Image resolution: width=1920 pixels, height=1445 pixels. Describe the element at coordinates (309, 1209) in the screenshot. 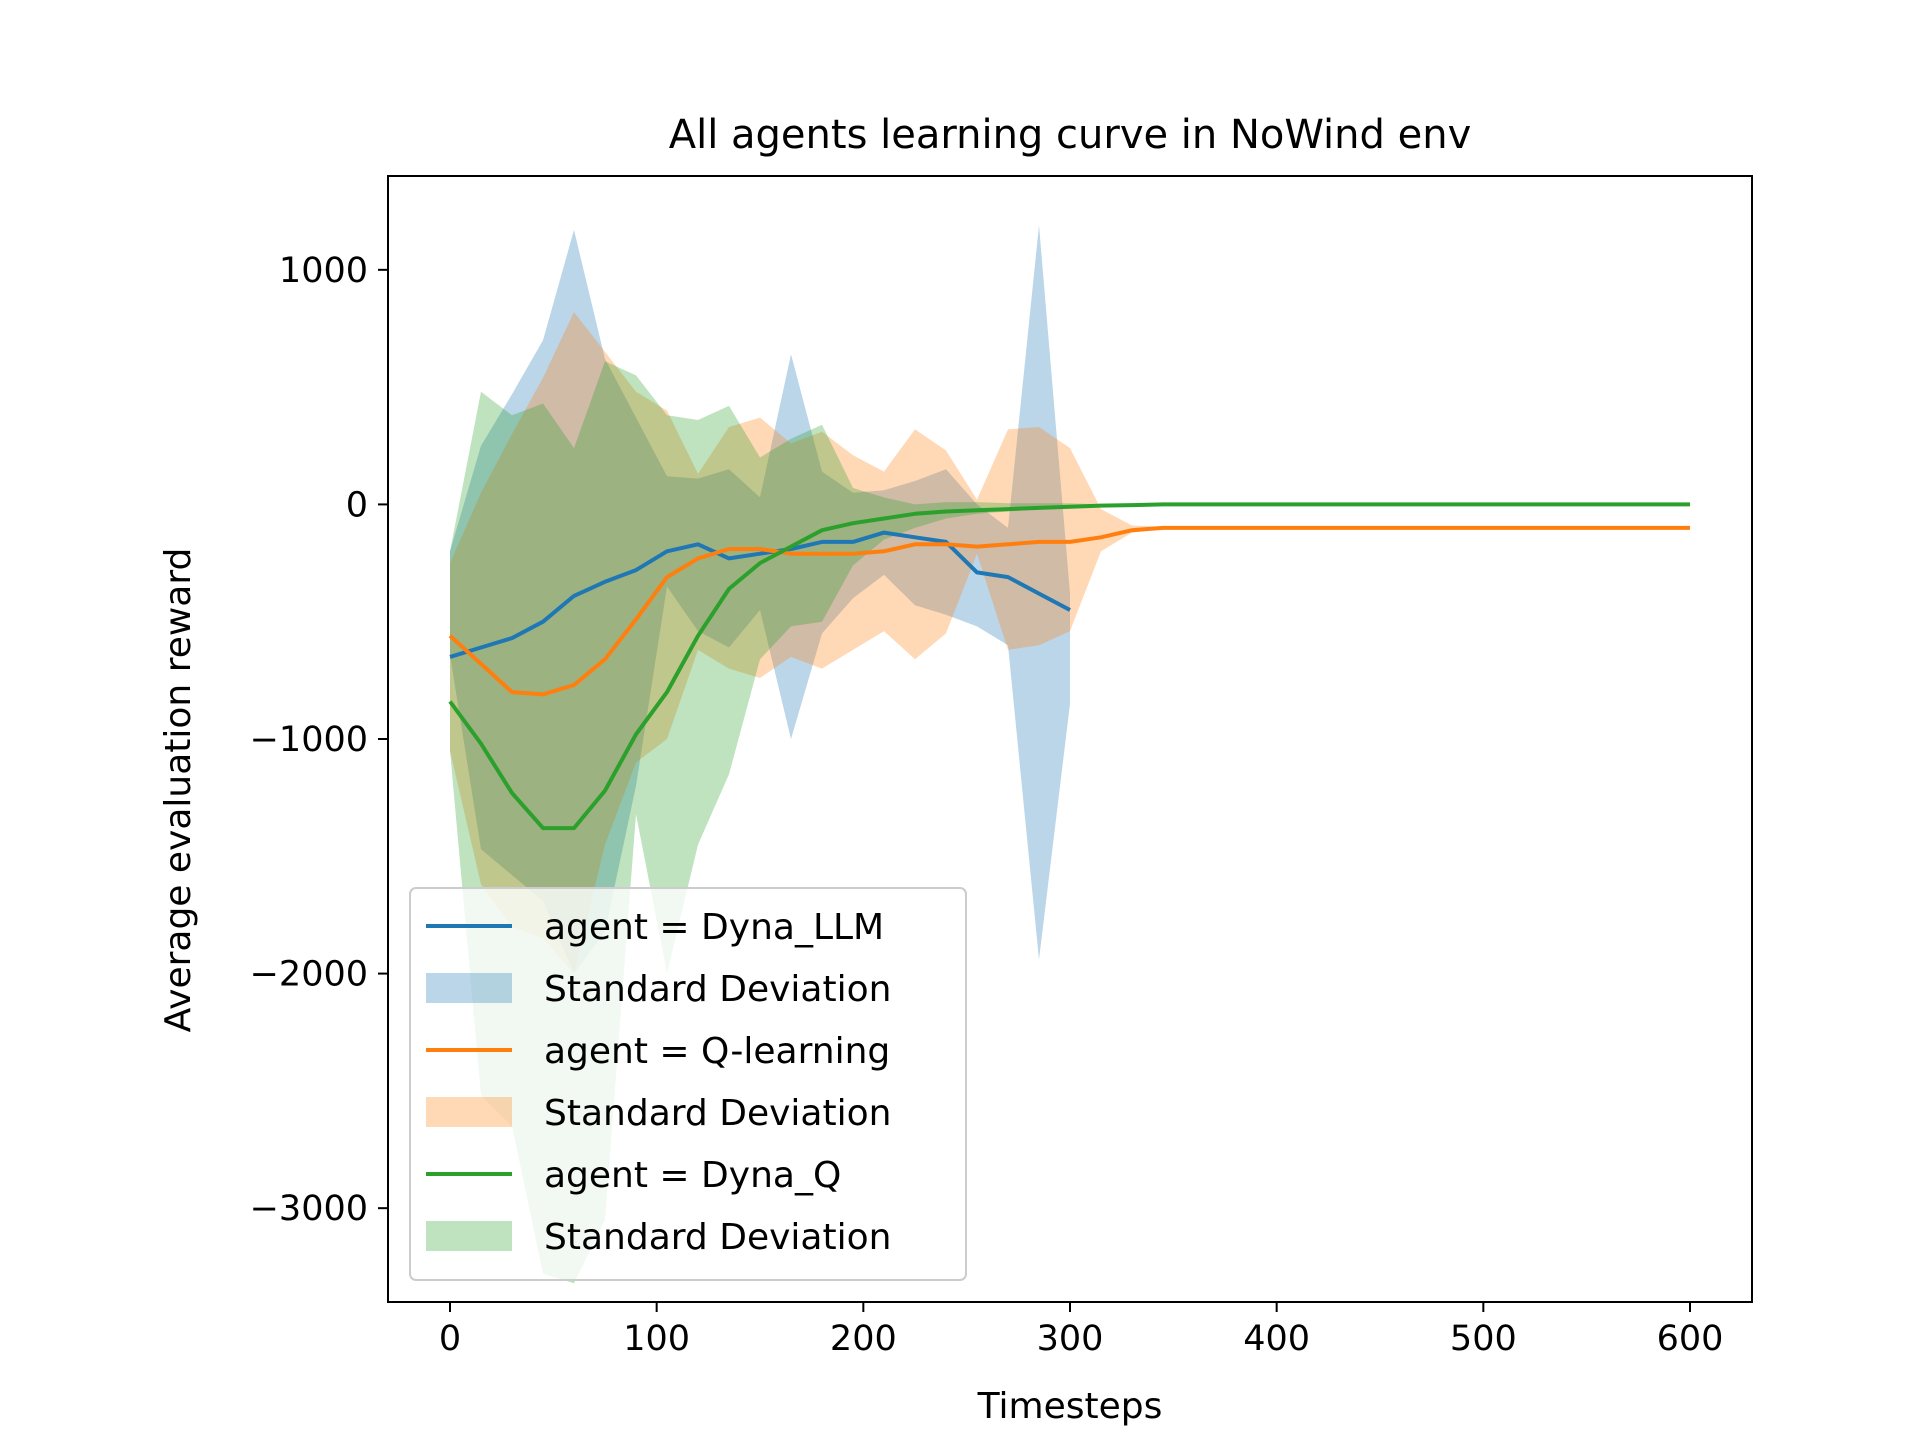

I see `y-tick-label: −3000` at that location.